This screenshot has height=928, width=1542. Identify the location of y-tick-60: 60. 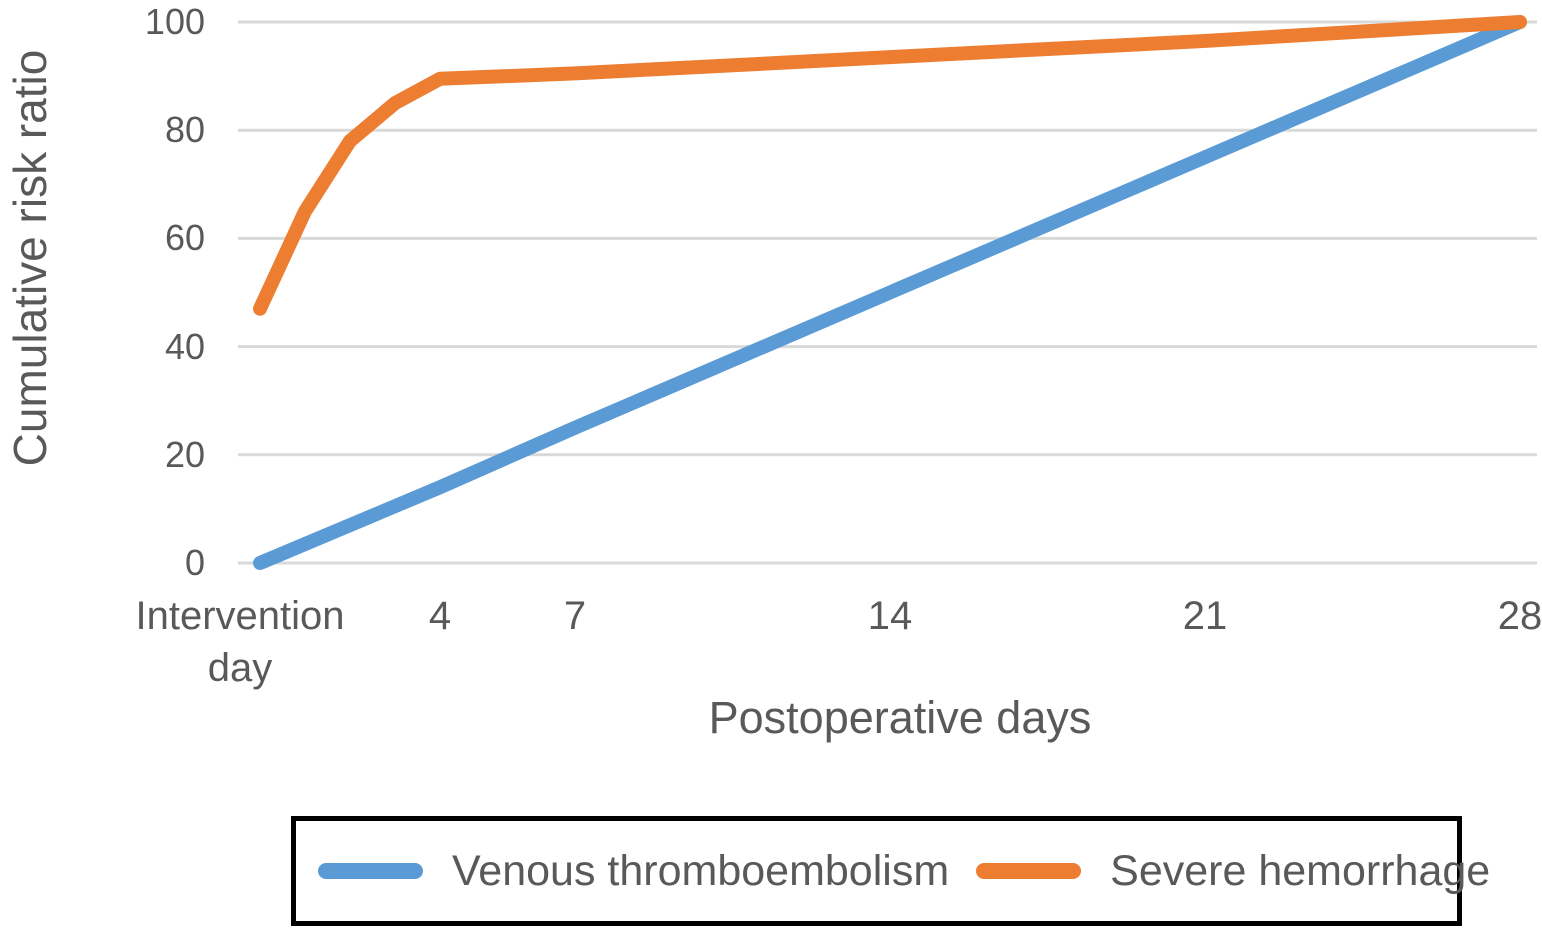
(184, 237).